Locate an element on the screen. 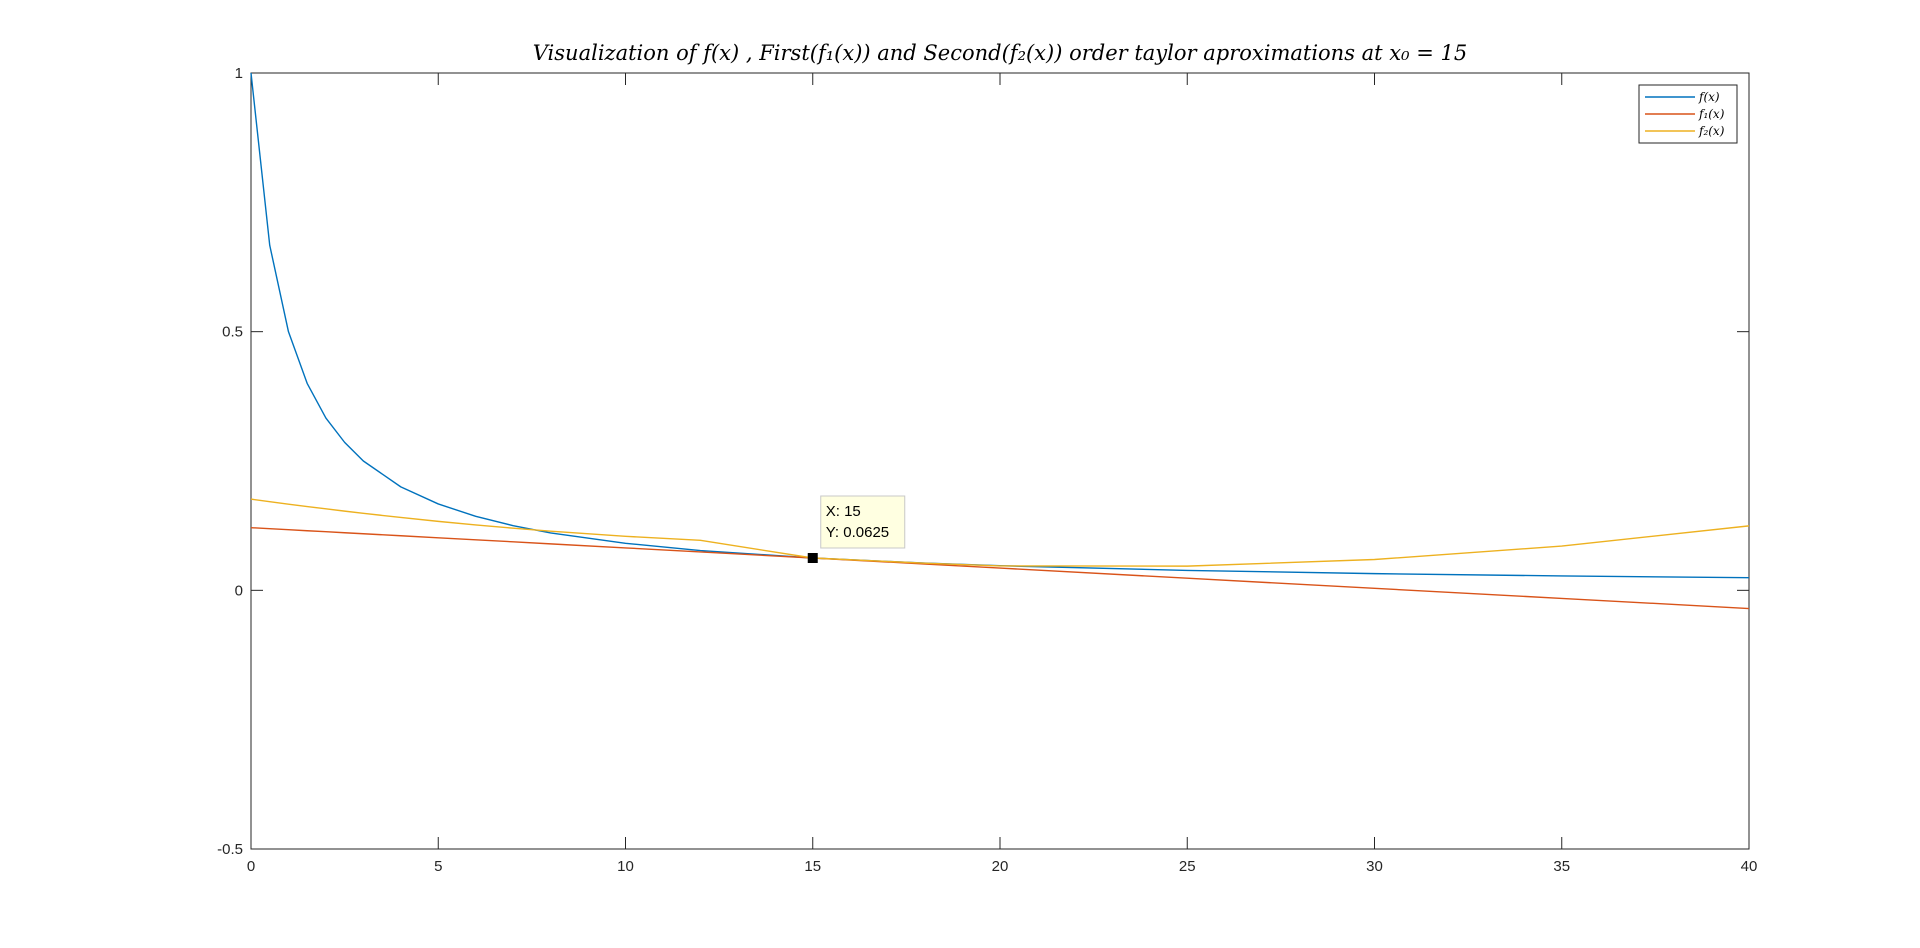 This screenshot has height=948, width=1920. datatip-marker is located at coordinates (812, 558).